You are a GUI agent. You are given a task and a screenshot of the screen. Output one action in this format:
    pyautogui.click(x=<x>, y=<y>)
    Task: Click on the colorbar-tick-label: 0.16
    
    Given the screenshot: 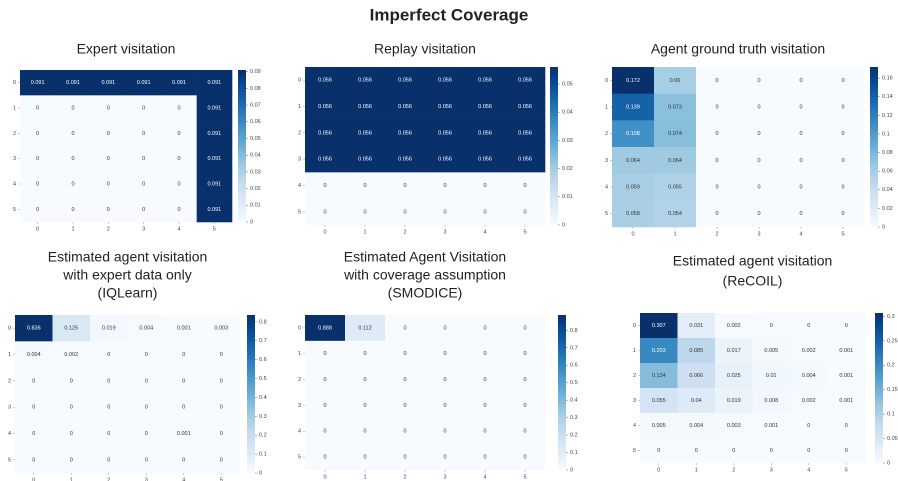 What is the action you would take?
    pyautogui.click(x=887, y=79)
    